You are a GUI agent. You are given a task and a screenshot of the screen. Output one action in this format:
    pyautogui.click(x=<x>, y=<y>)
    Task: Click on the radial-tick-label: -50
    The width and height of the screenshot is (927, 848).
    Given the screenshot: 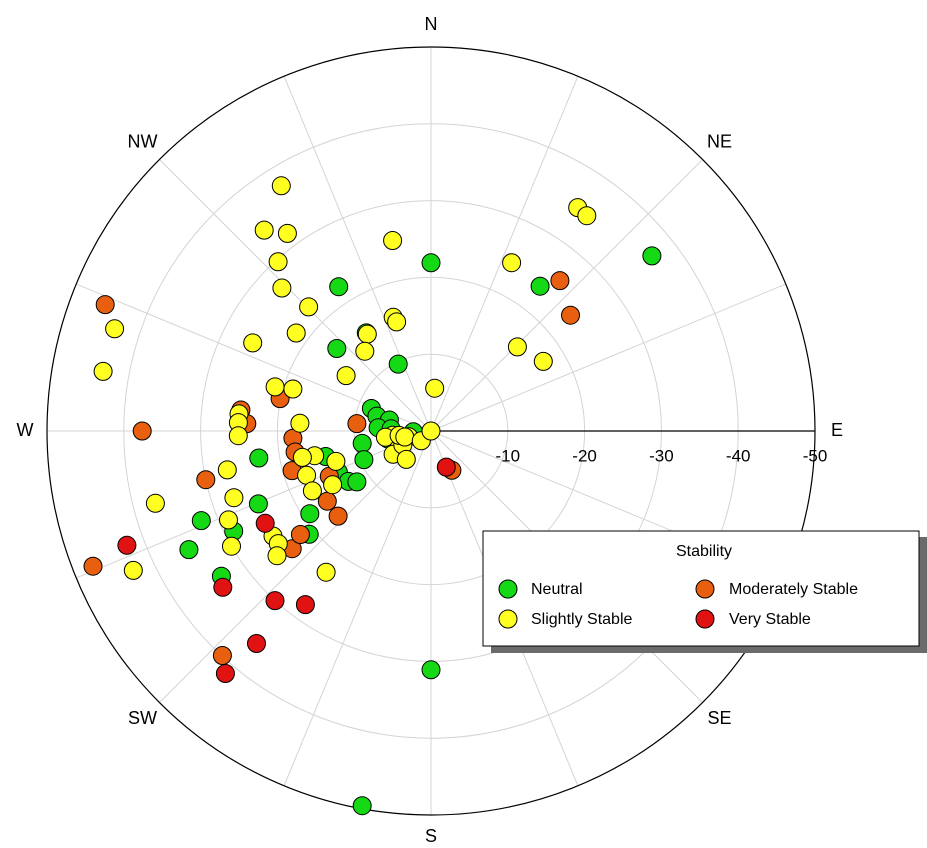 What is the action you would take?
    pyautogui.click(x=815, y=455)
    